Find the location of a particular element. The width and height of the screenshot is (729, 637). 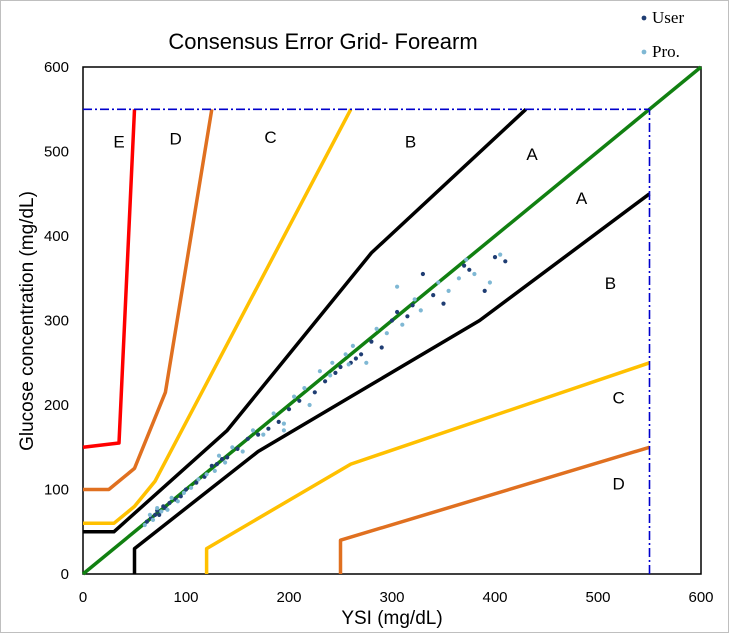

x-tick-label: 0 is located at coordinates (83, 597).